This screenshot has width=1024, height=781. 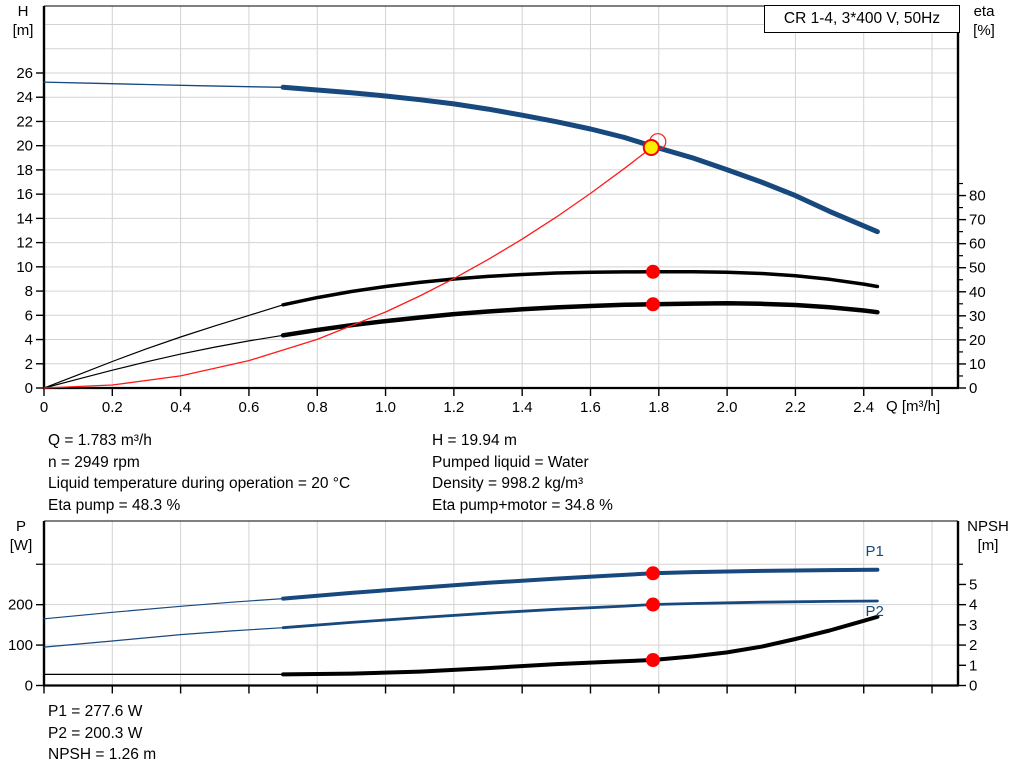 I want to click on right-tick-label: 20, so click(x=977, y=340).